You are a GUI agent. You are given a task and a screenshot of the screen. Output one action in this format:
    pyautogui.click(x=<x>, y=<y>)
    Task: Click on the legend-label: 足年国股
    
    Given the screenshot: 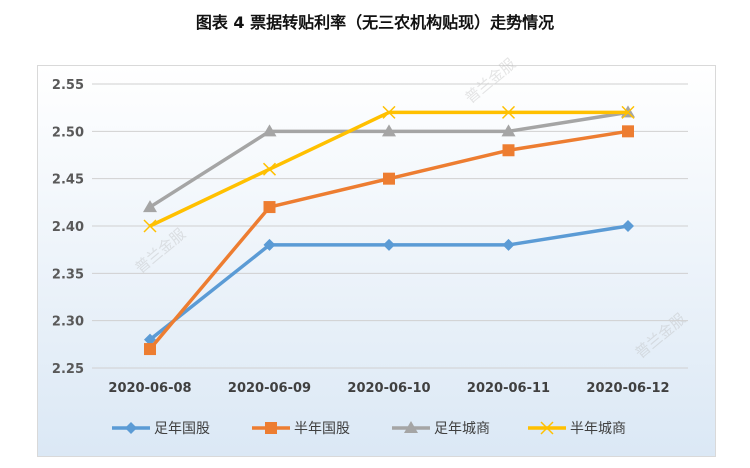 What is the action you would take?
    pyautogui.click(x=182, y=429)
    